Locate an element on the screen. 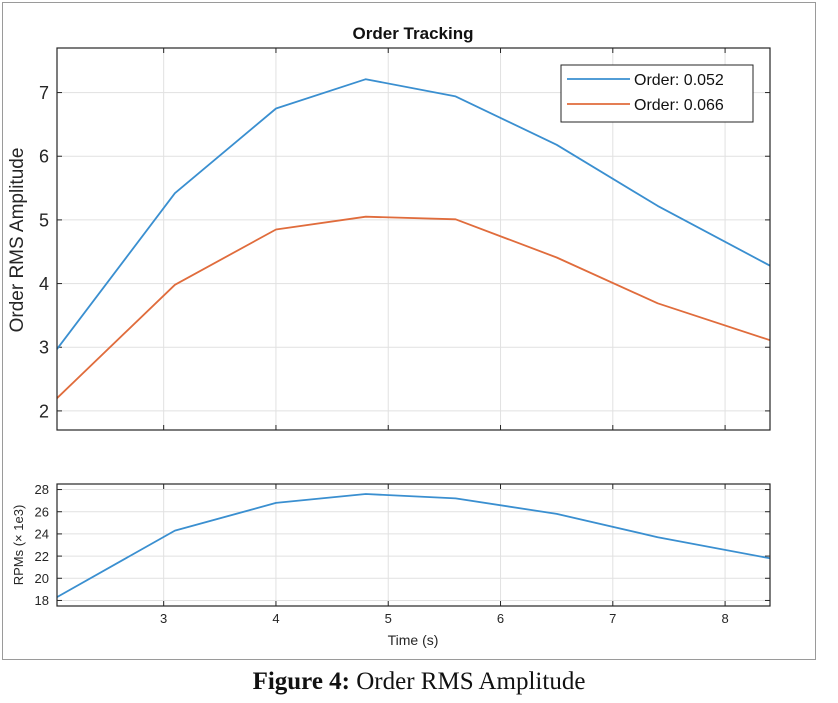 The width and height of the screenshot is (838, 703). figure-caption: Figure 4: Order RMS Amplitude is located at coordinates (419, 682).